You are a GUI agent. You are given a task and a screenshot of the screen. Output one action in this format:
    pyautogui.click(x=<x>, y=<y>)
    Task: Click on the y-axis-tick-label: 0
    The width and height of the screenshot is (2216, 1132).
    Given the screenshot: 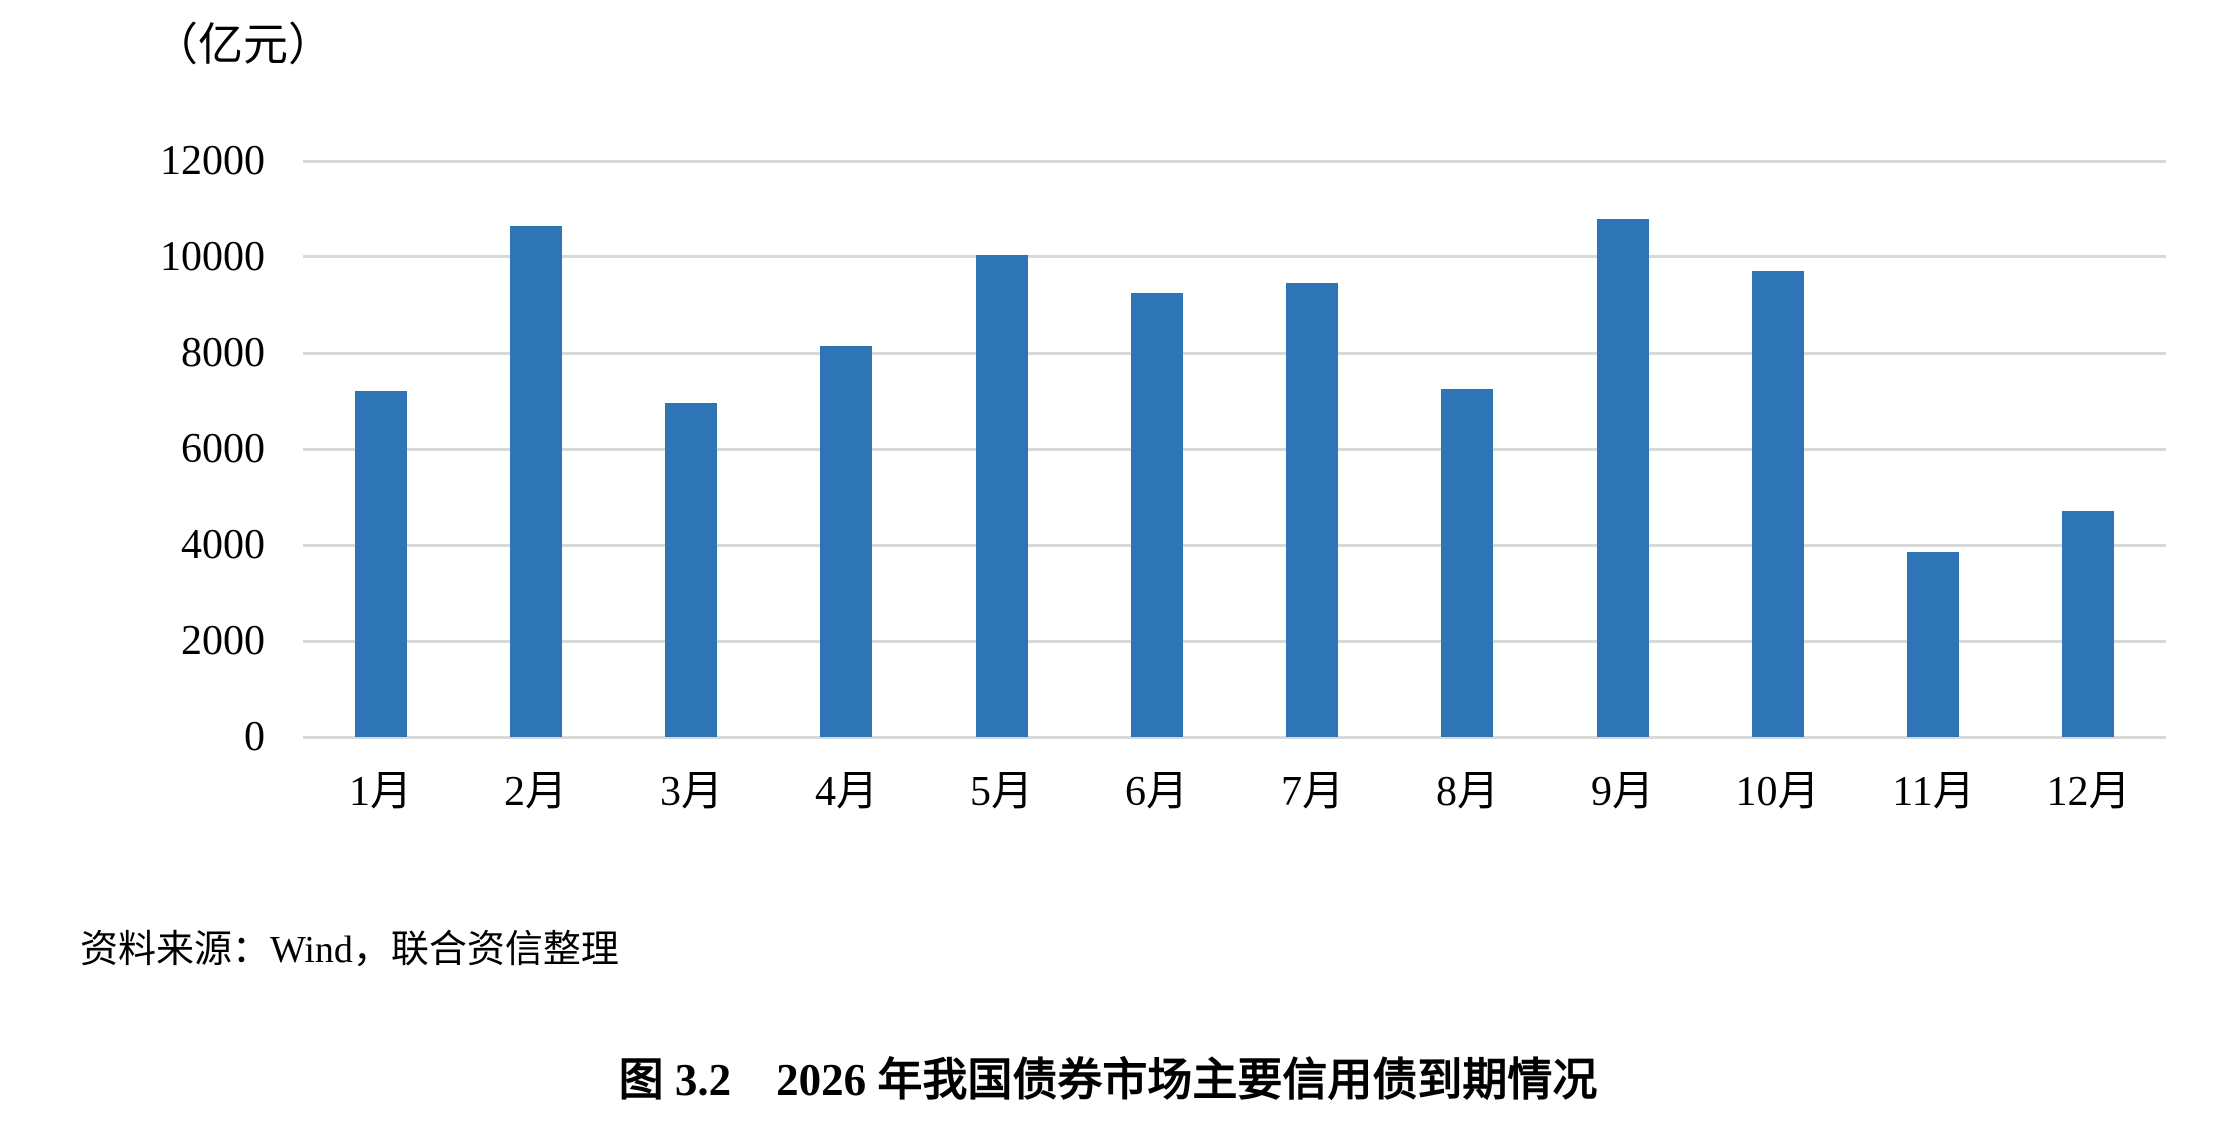 What is the action you would take?
    pyautogui.click(x=254, y=737)
    